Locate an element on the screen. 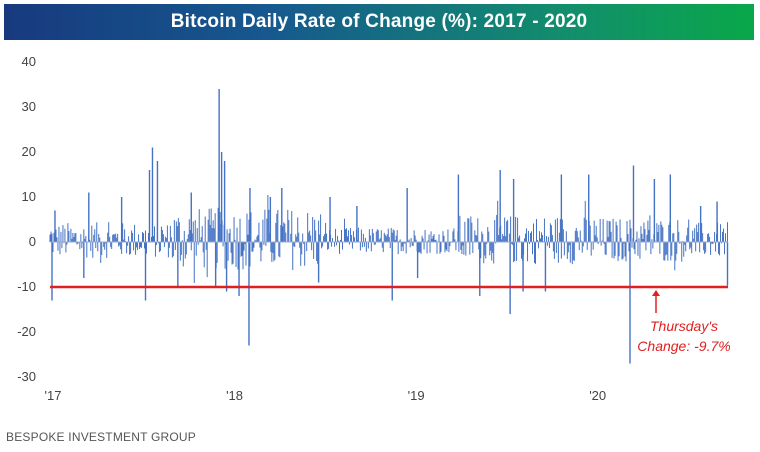 Image resolution: width=760 pixels, height=452 pixels. y-axis-tick-labels: 40 30 20 10 0 -10 -20 -30 is located at coordinates (26, 219).